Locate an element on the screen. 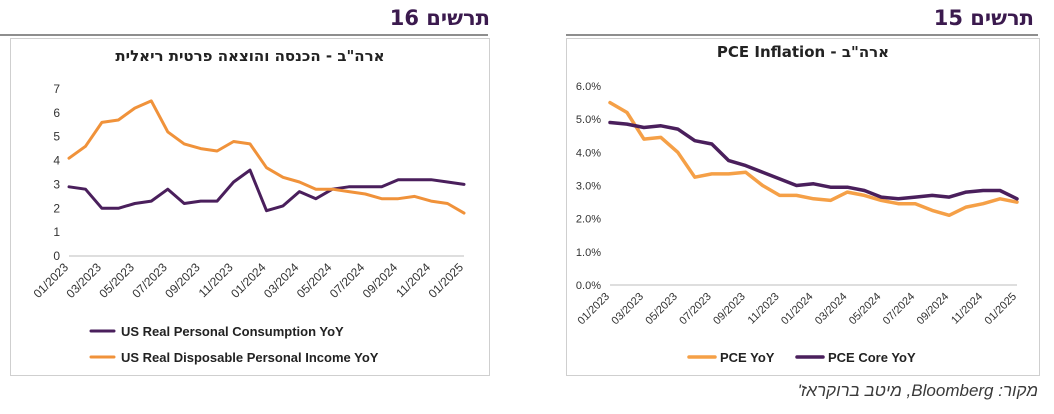 Image resolution: width=1054 pixels, height=414 pixels. legend-label-2: US Real Disposable Personal Income YoY is located at coordinates (250, 357).